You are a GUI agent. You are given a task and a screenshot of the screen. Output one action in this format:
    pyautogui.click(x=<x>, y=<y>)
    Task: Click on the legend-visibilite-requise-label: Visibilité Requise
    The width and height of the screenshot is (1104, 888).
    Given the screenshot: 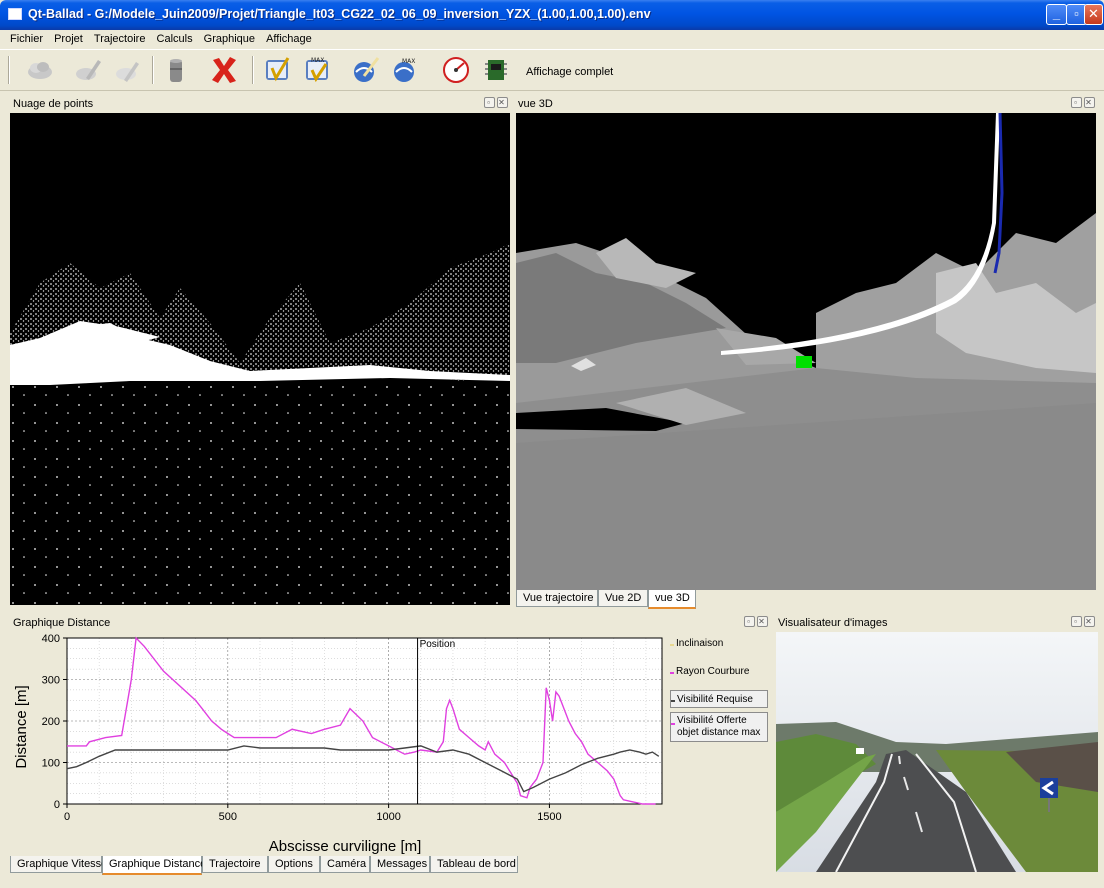 What is the action you would take?
    pyautogui.click(x=715, y=699)
    